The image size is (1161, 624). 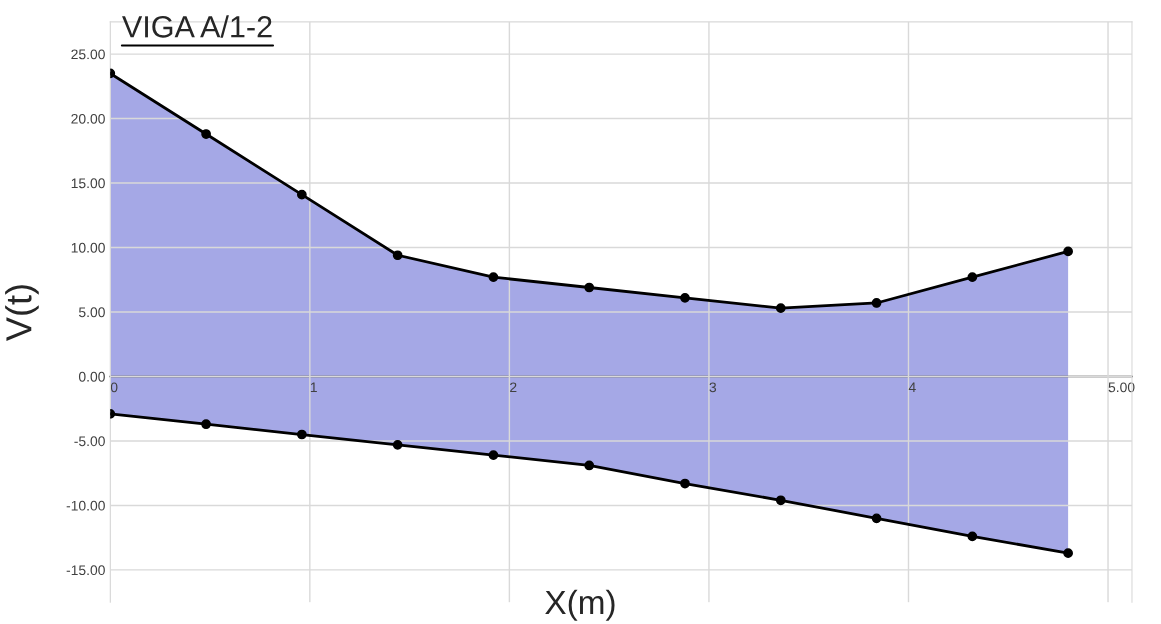 What do you see at coordinates (91, 312) in the screenshot?
I see `y-tick-label: 5.00` at bounding box center [91, 312].